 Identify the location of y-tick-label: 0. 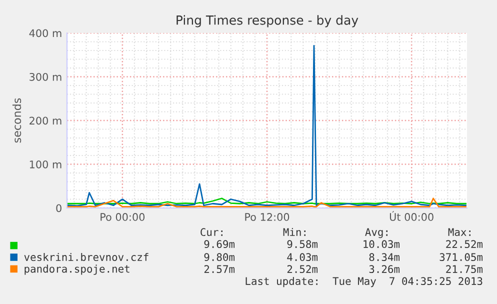
(59, 208).